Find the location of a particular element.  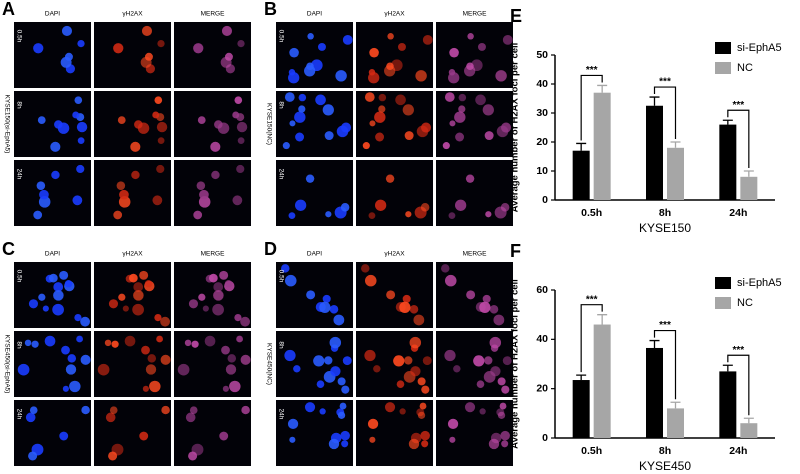

legend-label: NC is located at coordinates (745, 68).